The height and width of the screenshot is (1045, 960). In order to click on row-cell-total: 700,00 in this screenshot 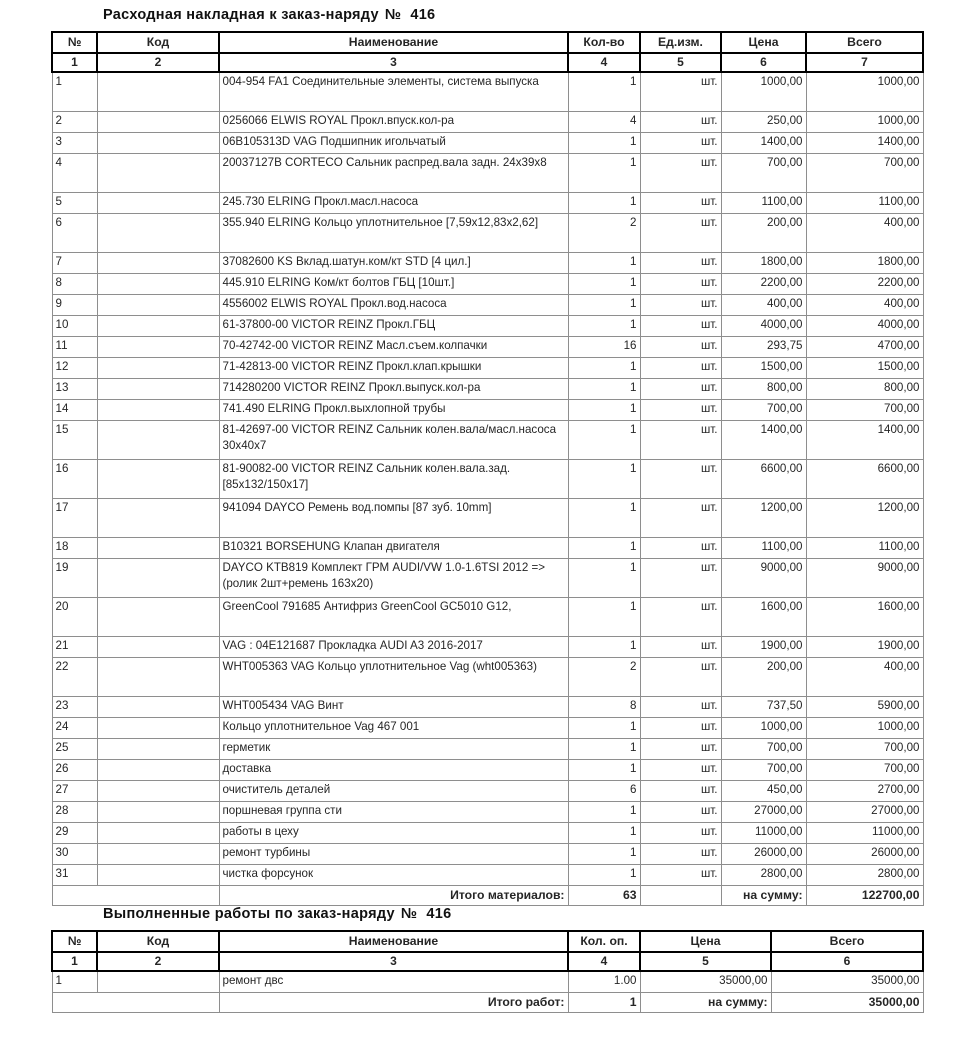, I will do `click(864, 770)`.